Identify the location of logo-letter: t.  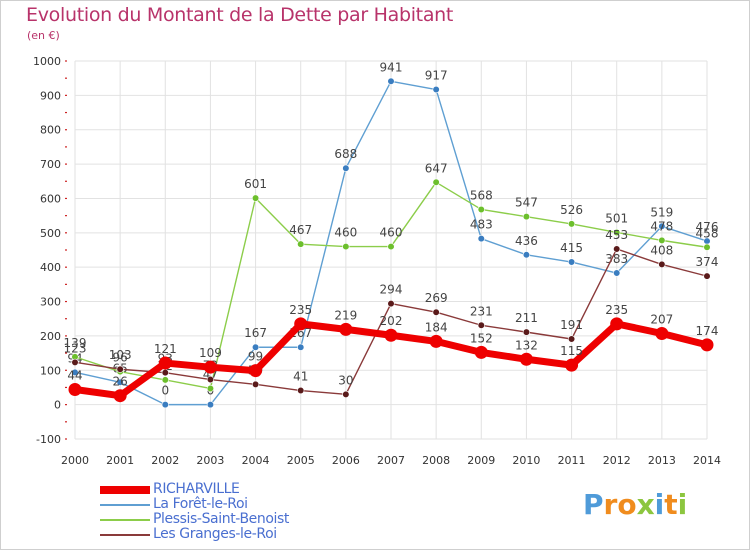
(671, 504).